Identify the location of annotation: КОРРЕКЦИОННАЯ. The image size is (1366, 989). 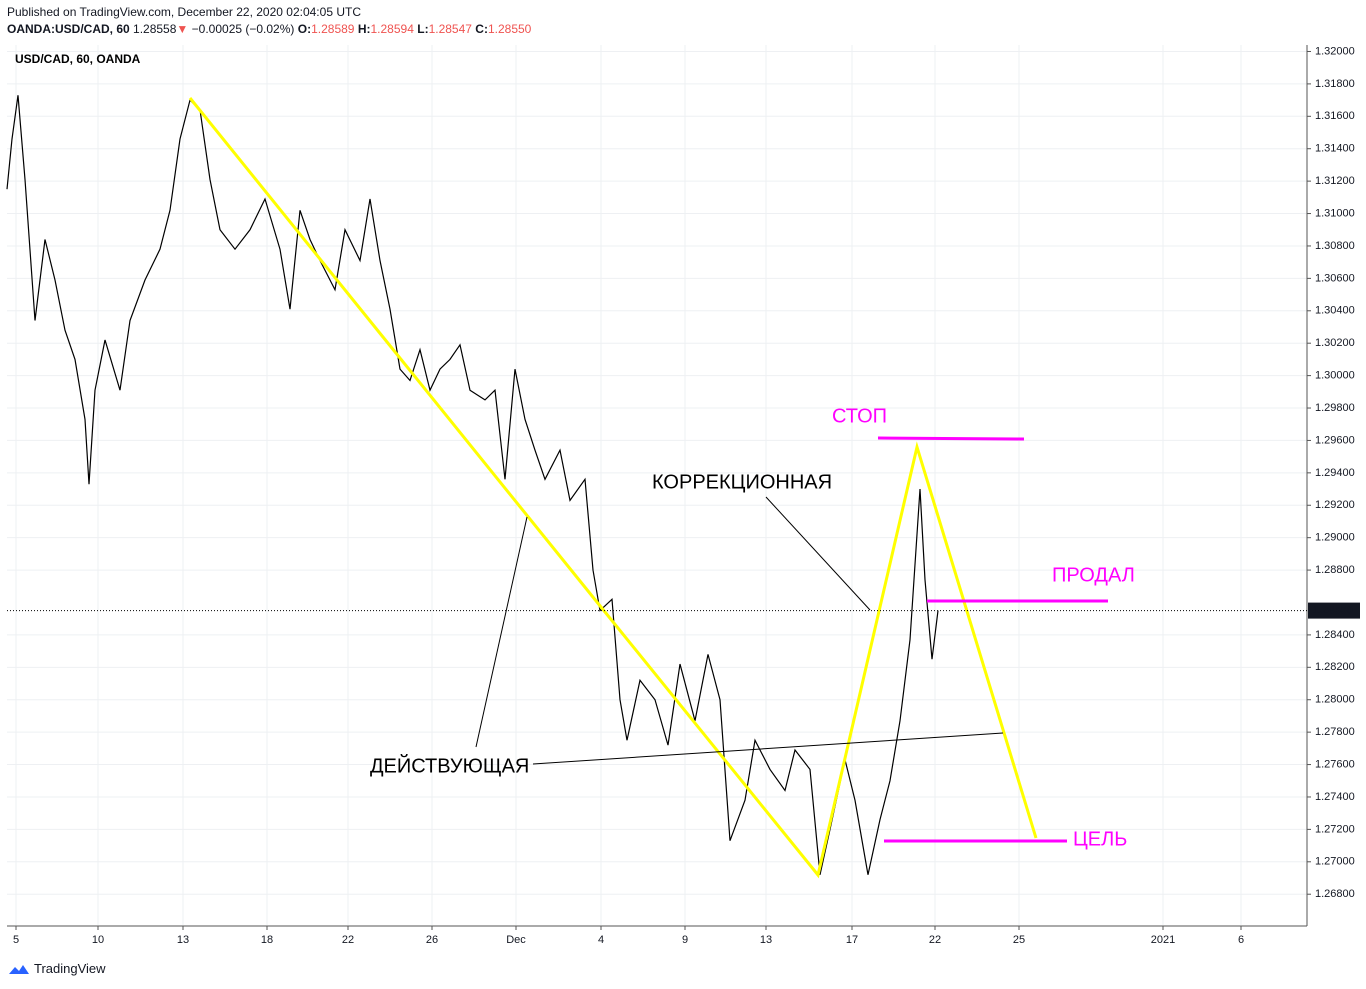
(742, 482).